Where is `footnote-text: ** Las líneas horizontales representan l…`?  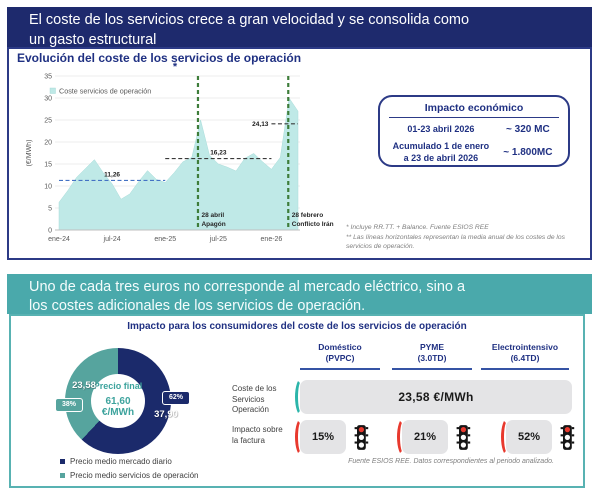 footnote-text: ** Las líneas horizontales representan l… is located at coordinates (455, 242).